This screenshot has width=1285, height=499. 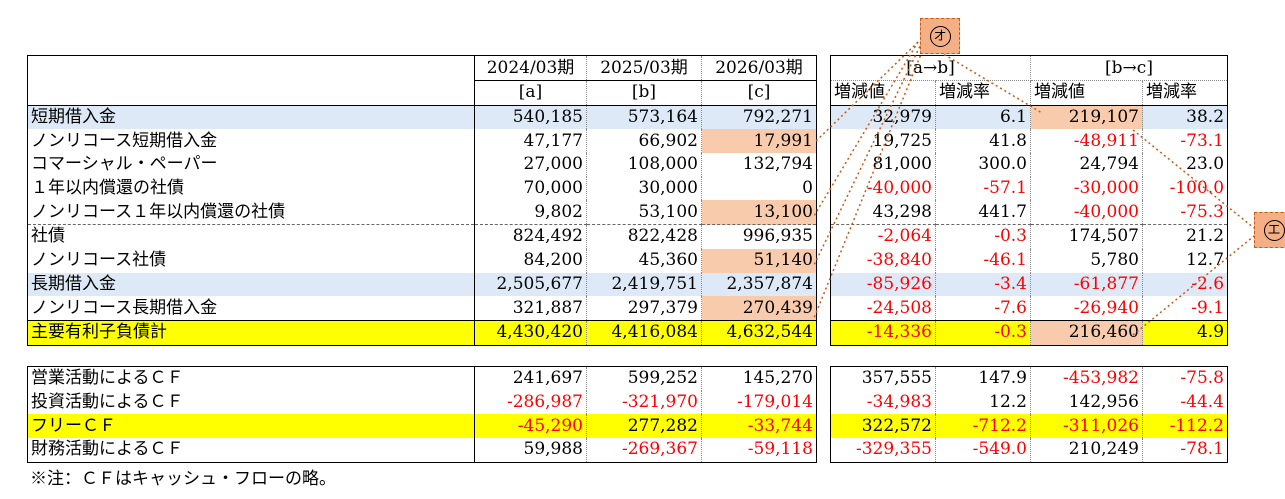 I want to click on value-cell: 47,177, so click(x=530, y=141).